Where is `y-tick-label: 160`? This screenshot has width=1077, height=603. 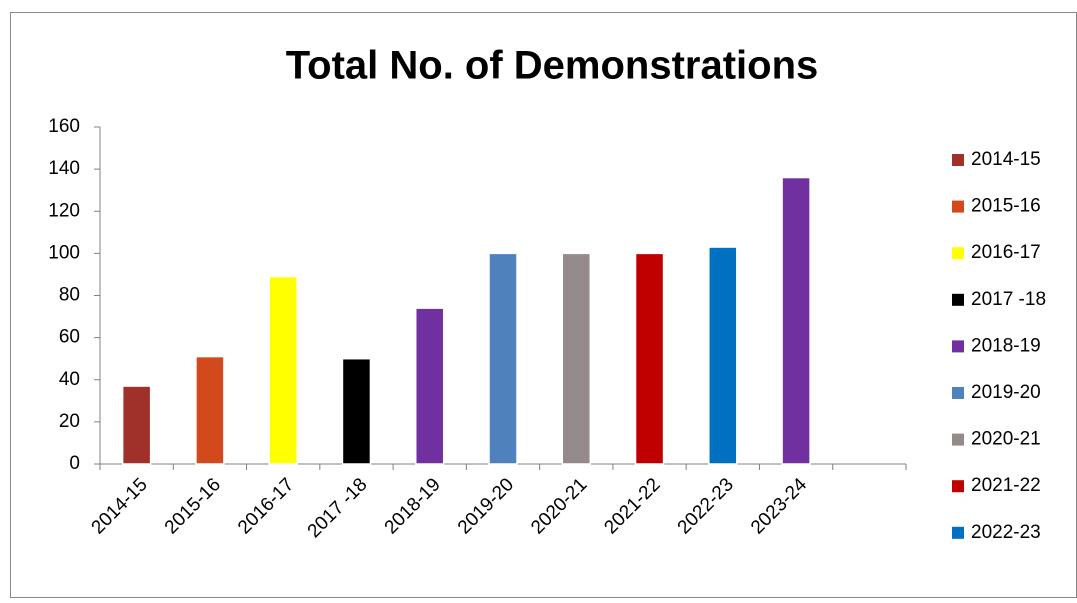
y-tick-label: 160 is located at coordinates (64, 126).